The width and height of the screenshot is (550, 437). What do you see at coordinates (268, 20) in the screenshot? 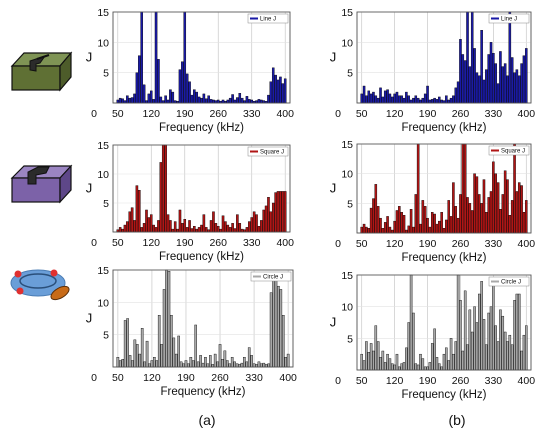
I see `legend-label: Line J` at bounding box center [268, 20].